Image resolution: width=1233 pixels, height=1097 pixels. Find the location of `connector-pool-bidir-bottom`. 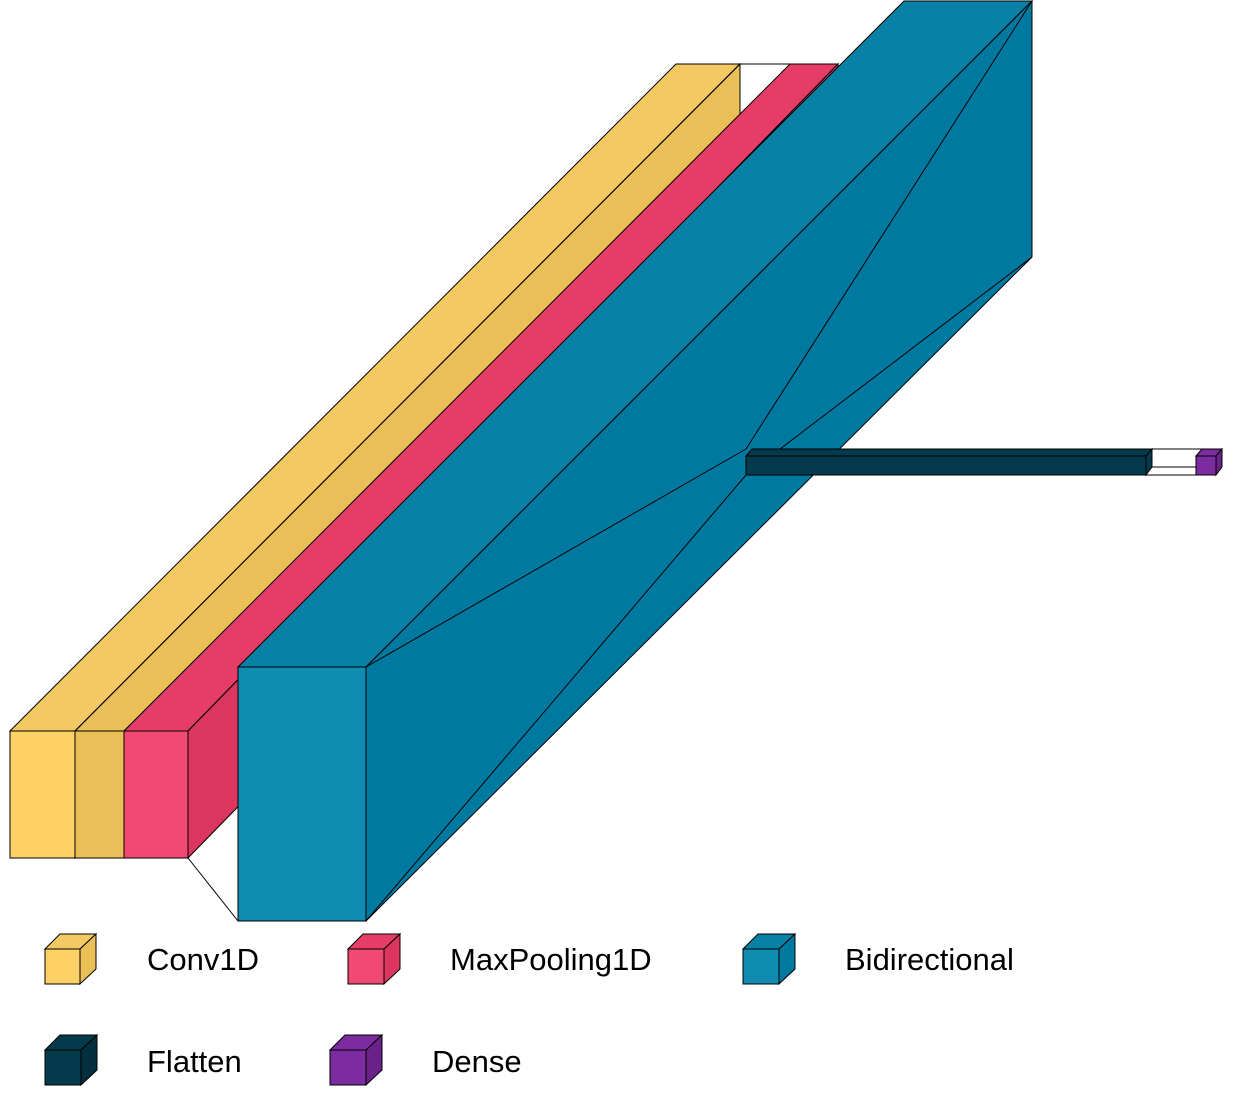

connector-pool-bidir-bottom is located at coordinates (213, 889).